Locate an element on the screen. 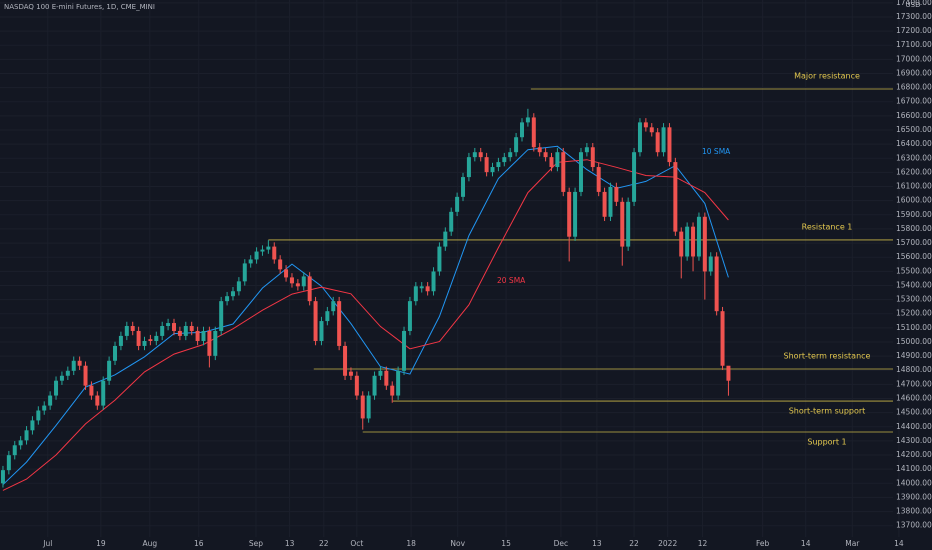 Image resolution: width=932 pixels, height=550 pixels. x-tick-label: Aug is located at coordinates (149, 543).